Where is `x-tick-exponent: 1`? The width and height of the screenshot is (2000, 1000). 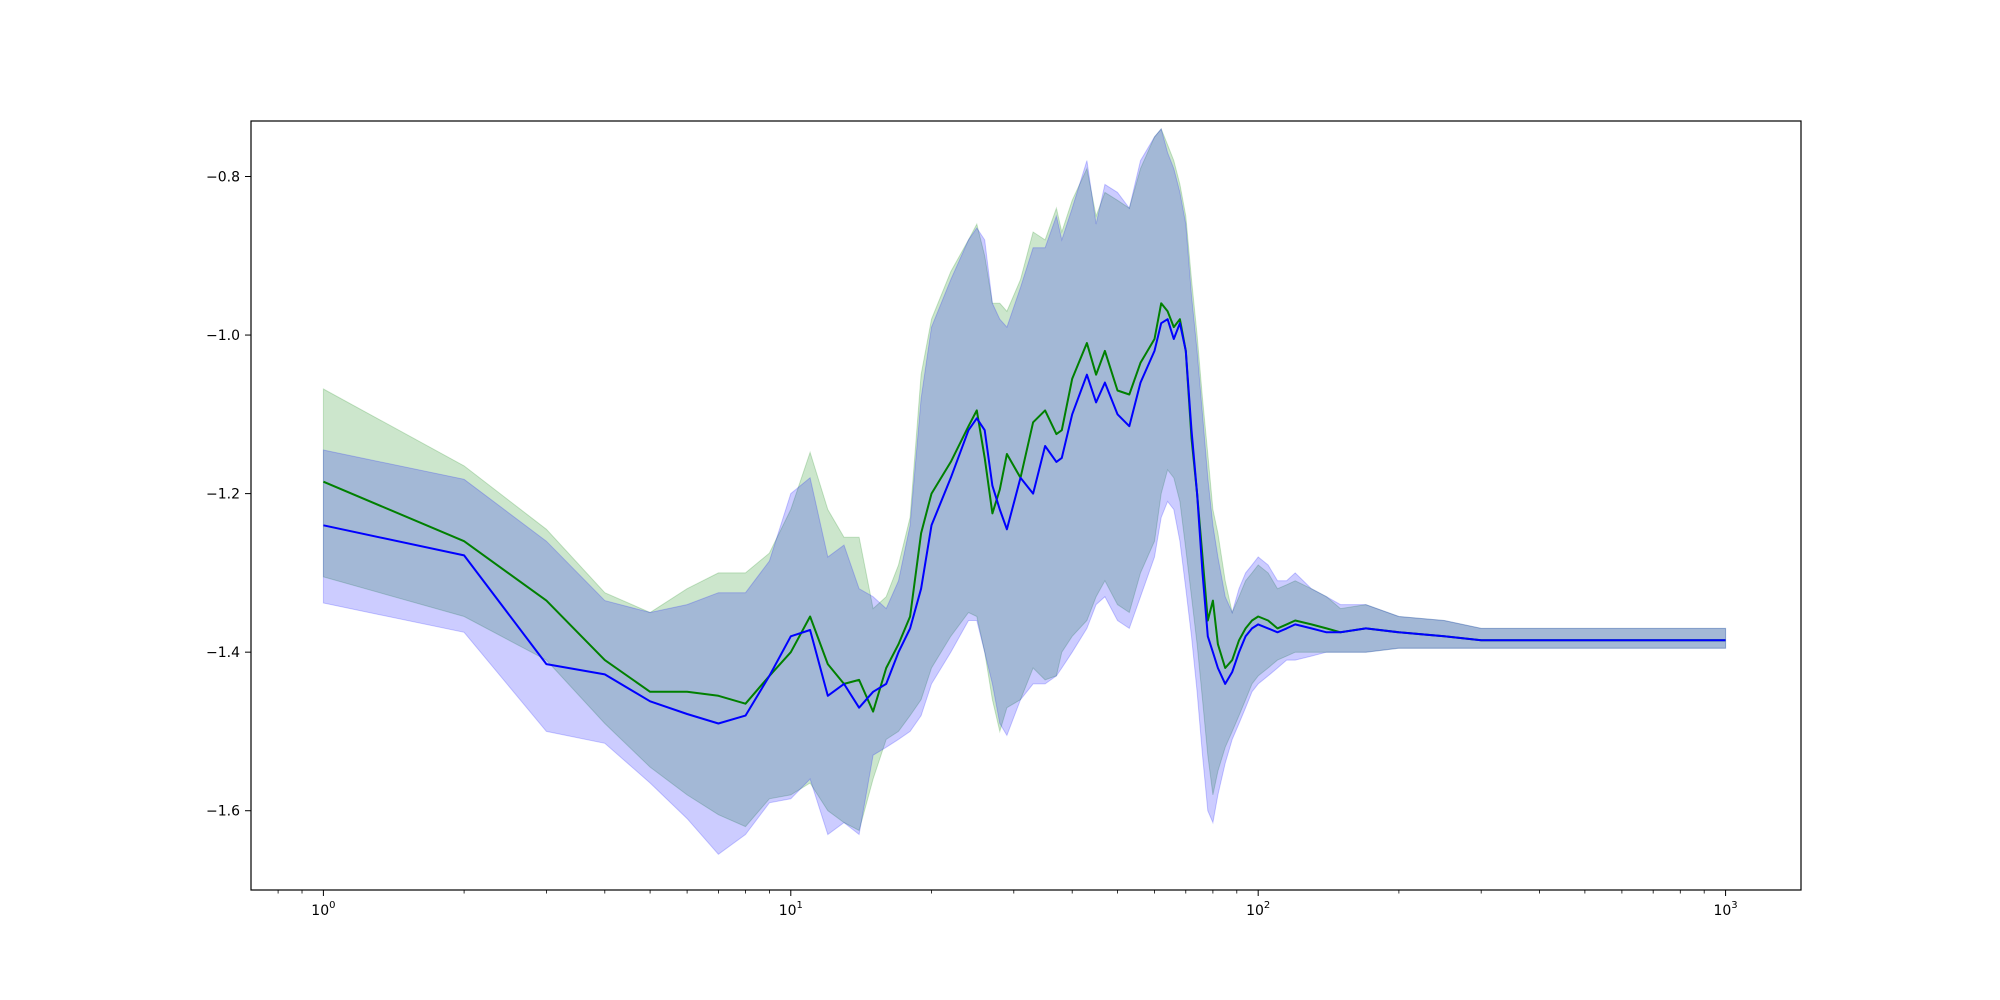
x-tick-exponent: 1 is located at coordinates (800, 905).